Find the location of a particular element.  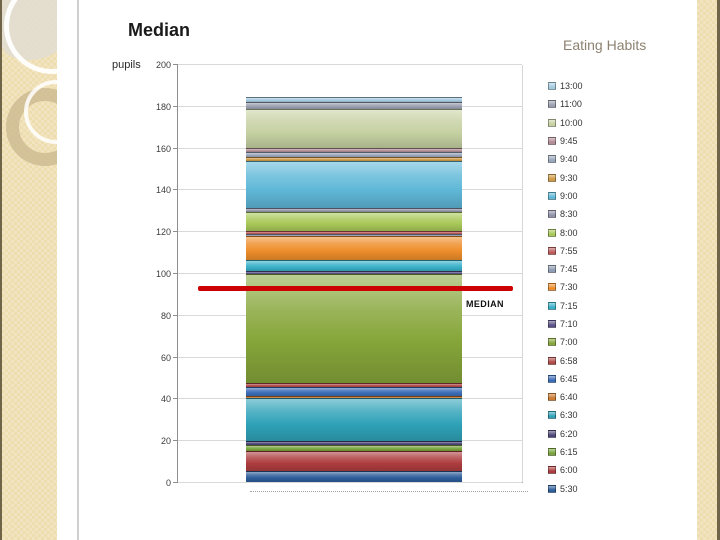

legend-label: 13:00 is located at coordinates (571, 86).